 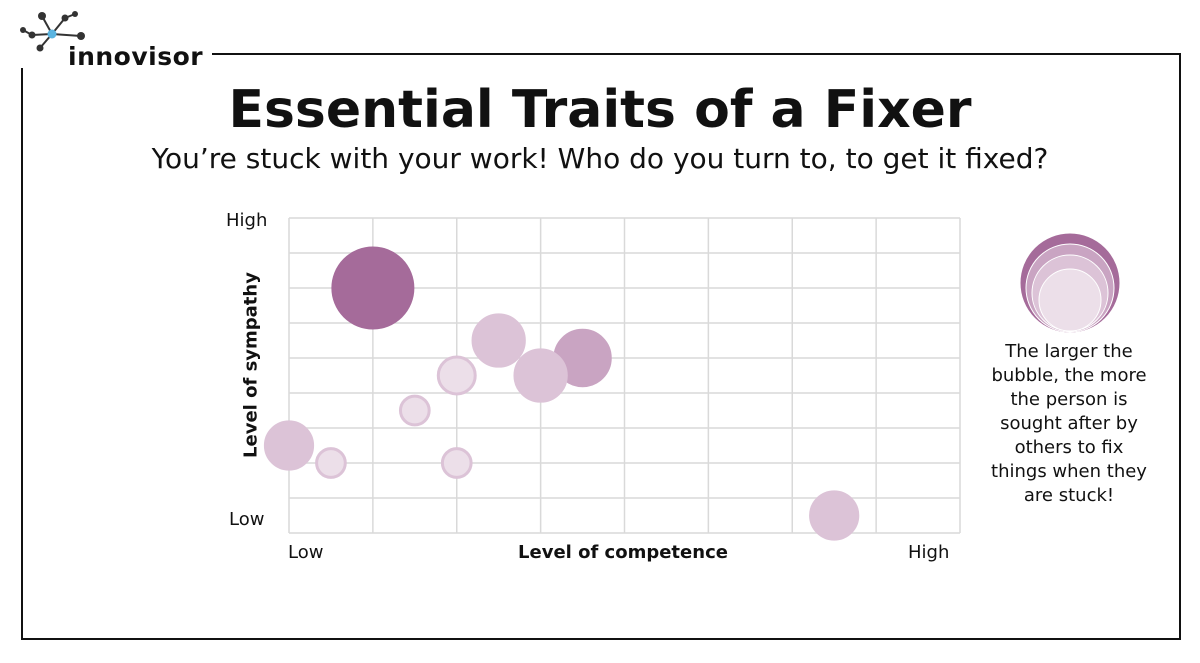 What do you see at coordinates (306, 552) in the screenshot?
I see `x-tick-low: Low` at bounding box center [306, 552].